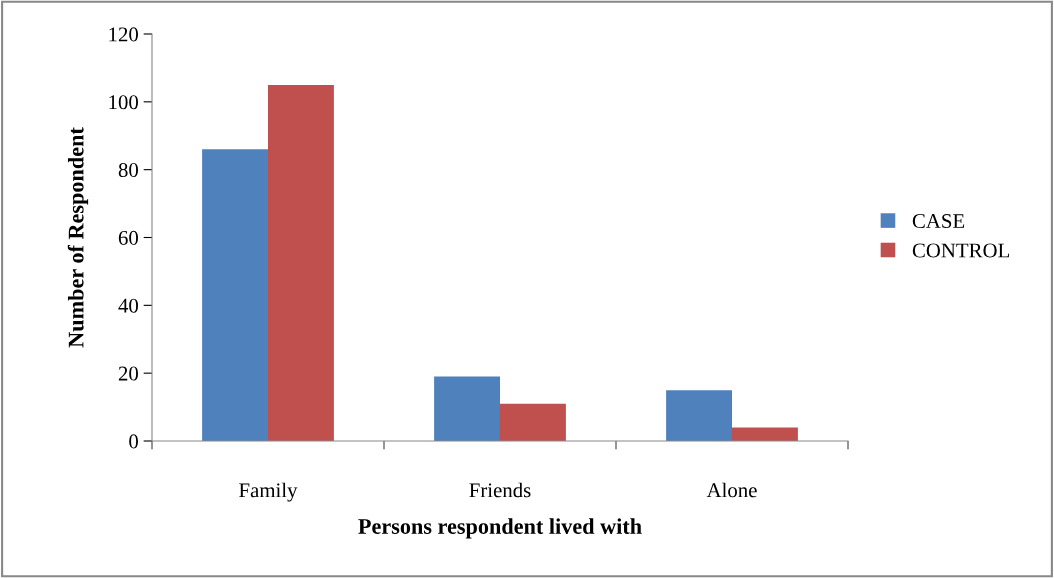 This screenshot has width=1054, height=578. I want to click on y-tick-label: 20, so click(128, 373).